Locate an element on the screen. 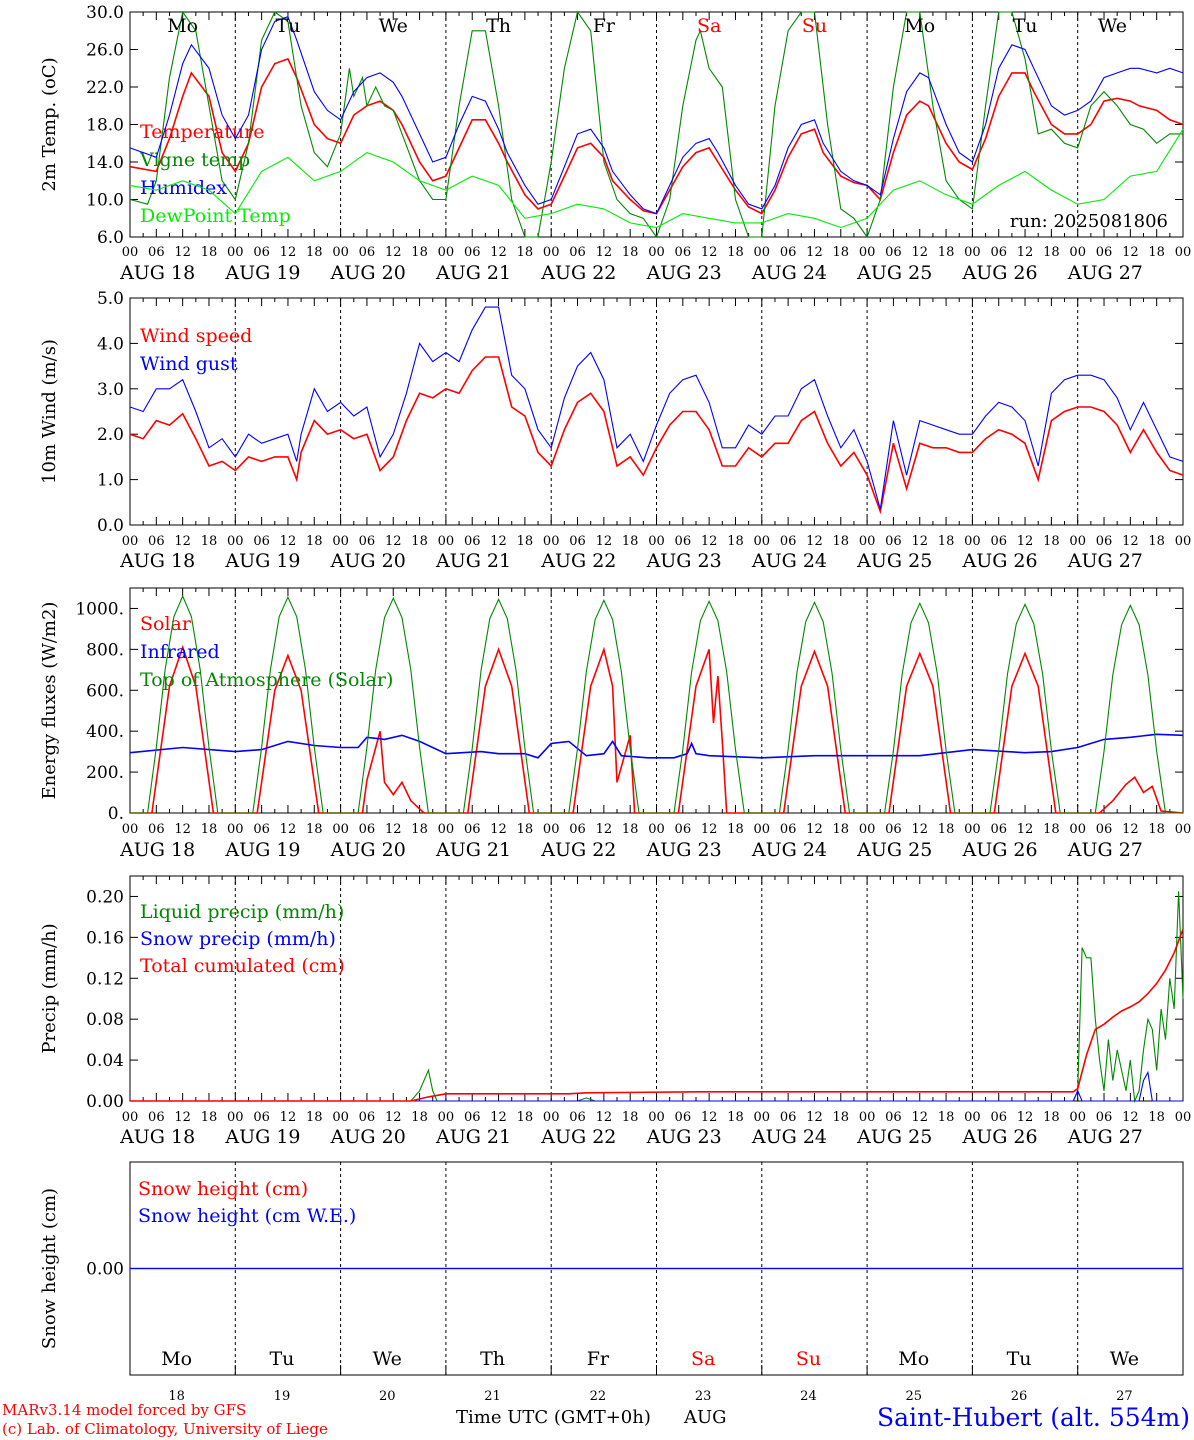 The height and width of the screenshot is (1440, 1194). y-tick-label: 4.0 is located at coordinates (110, 344).